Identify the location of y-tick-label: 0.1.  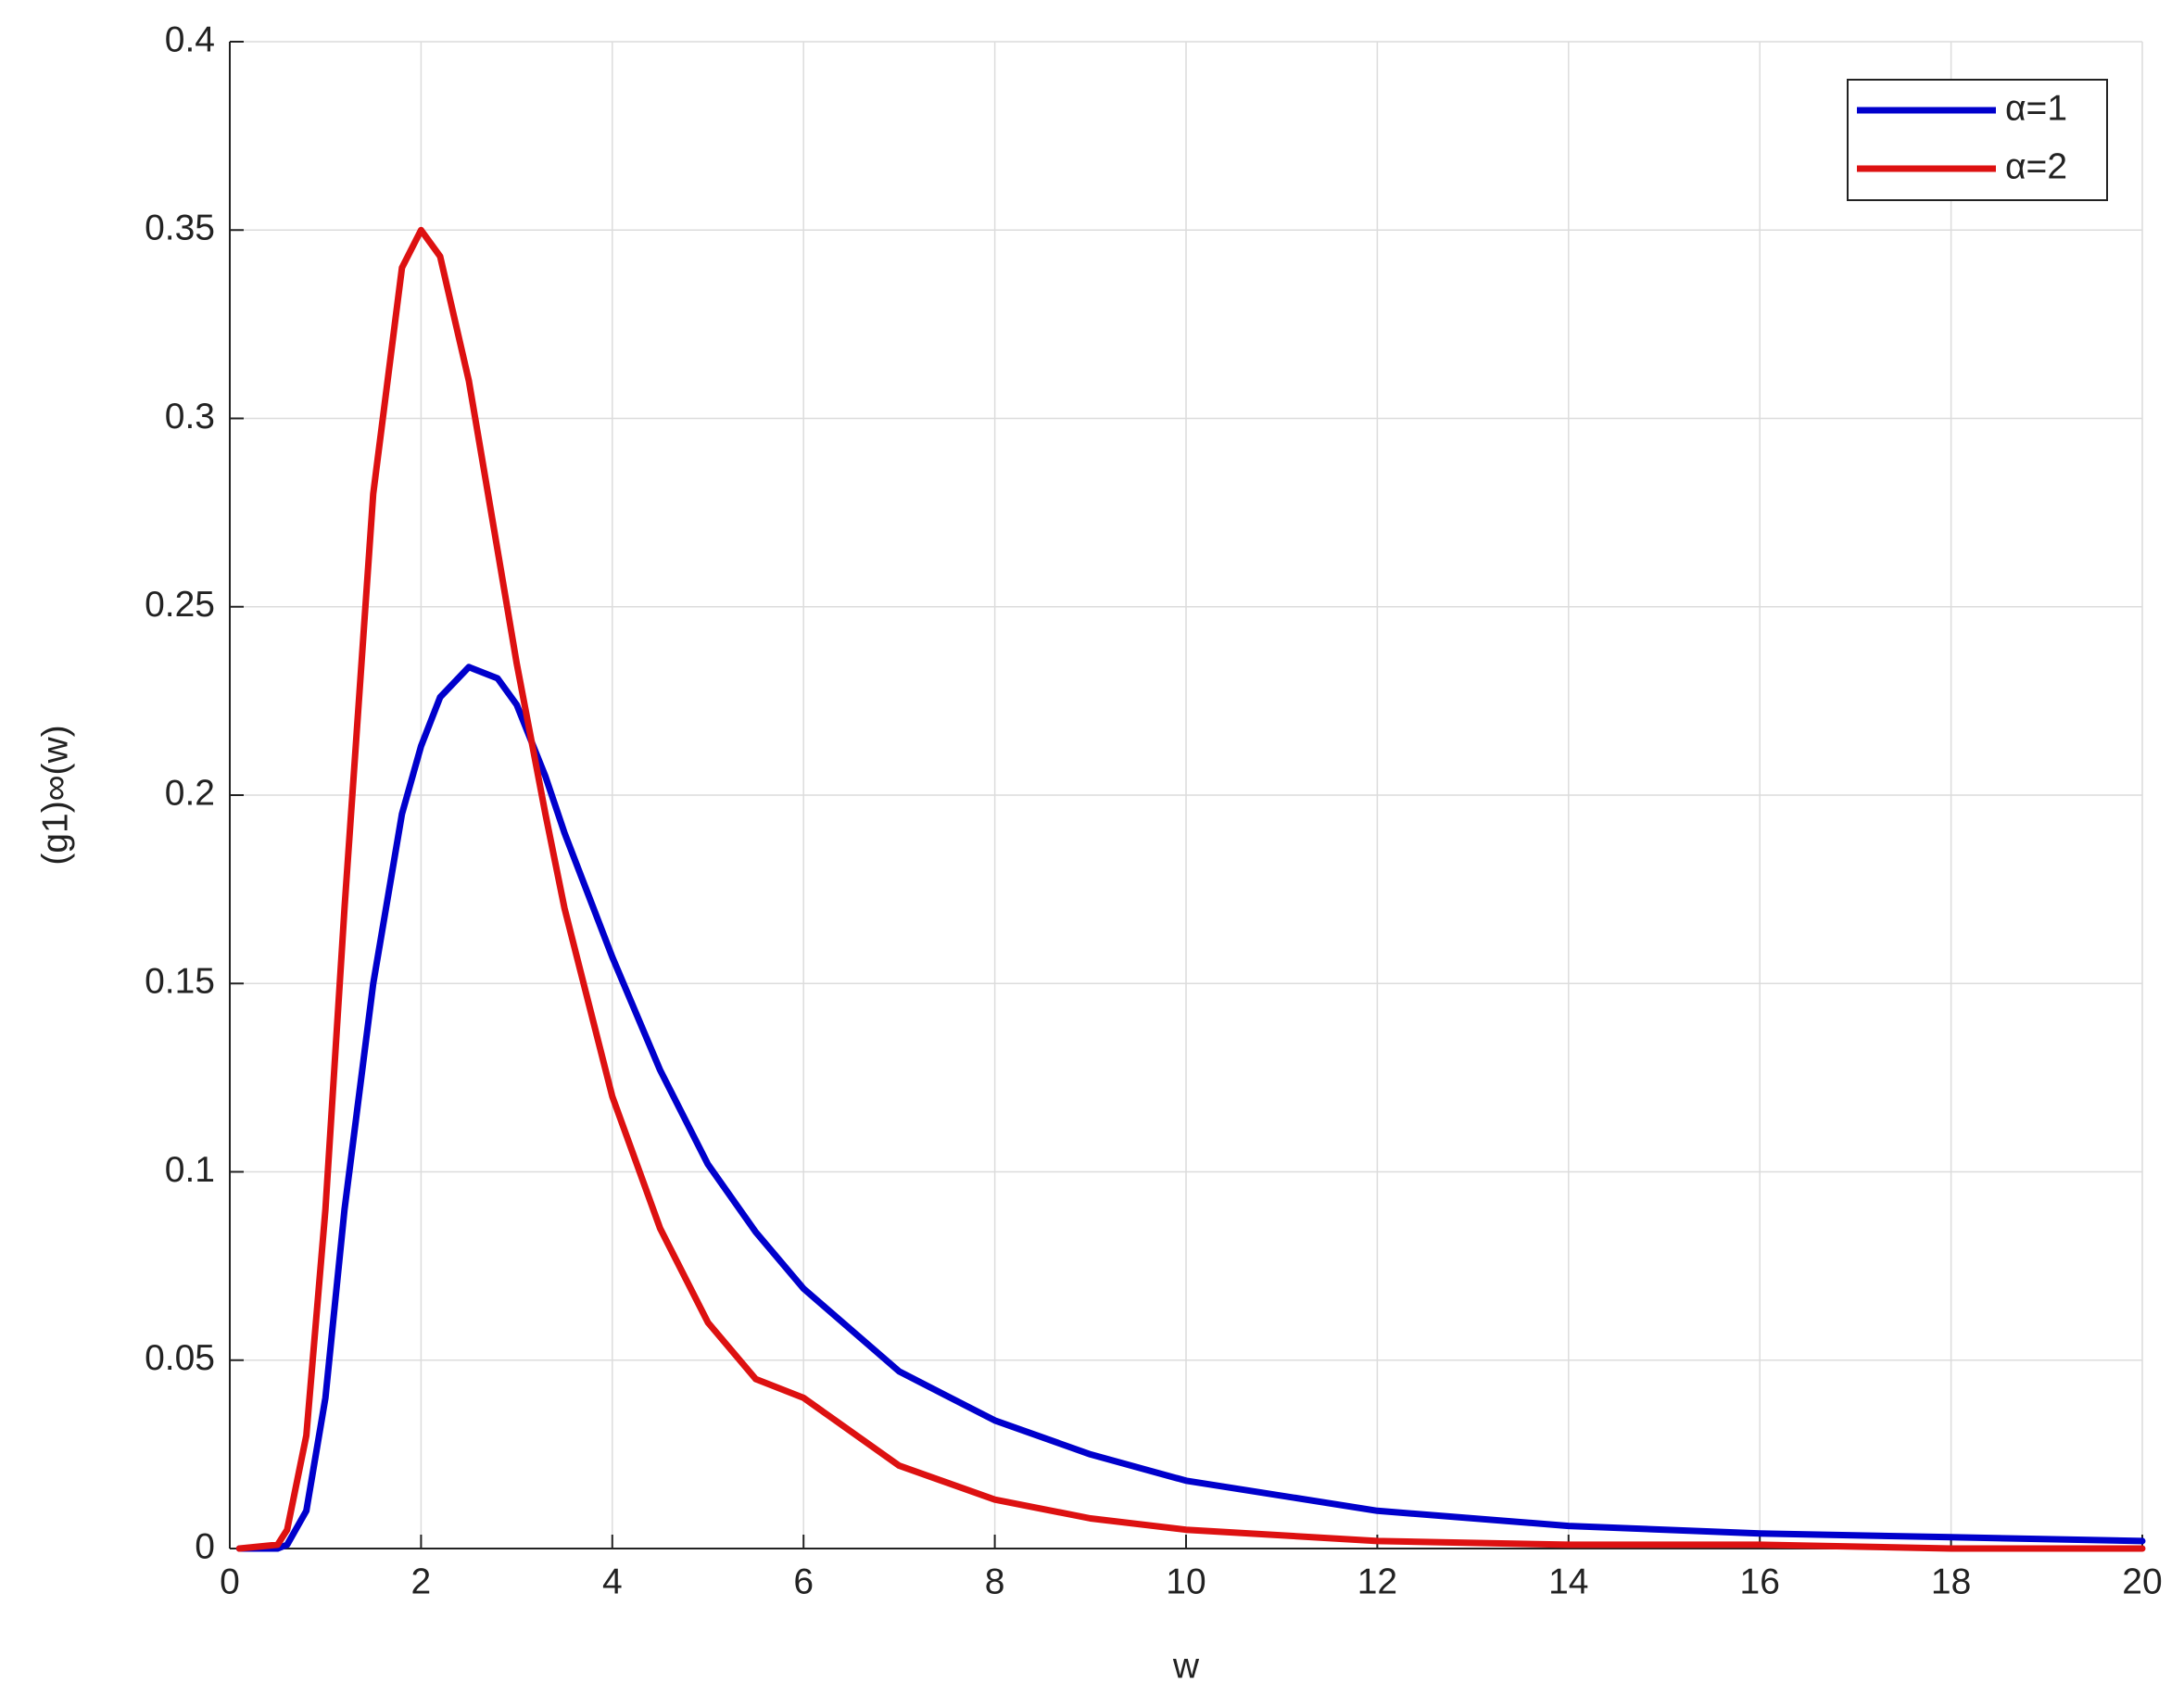
(190, 1170).